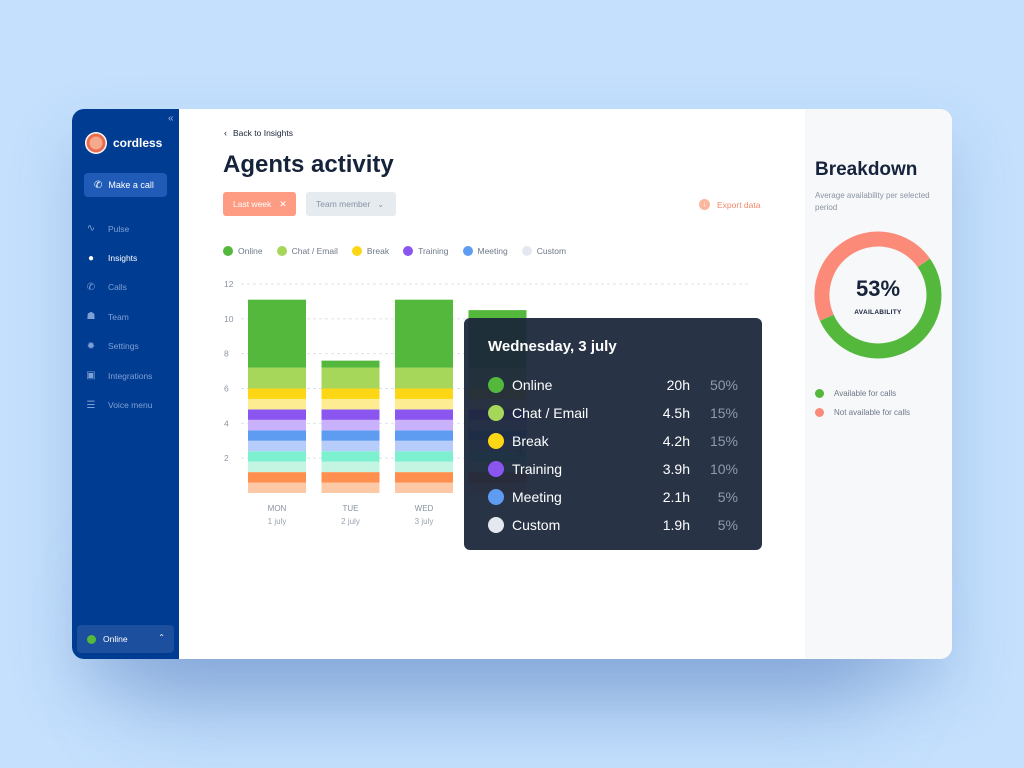 This screenshot has height=768, width=1024. What do you see at coordinates (118, 375) in the screenshot?
I see `sidebar-item-integrations: ▣ Integrations` at bounding box center [118, 375].